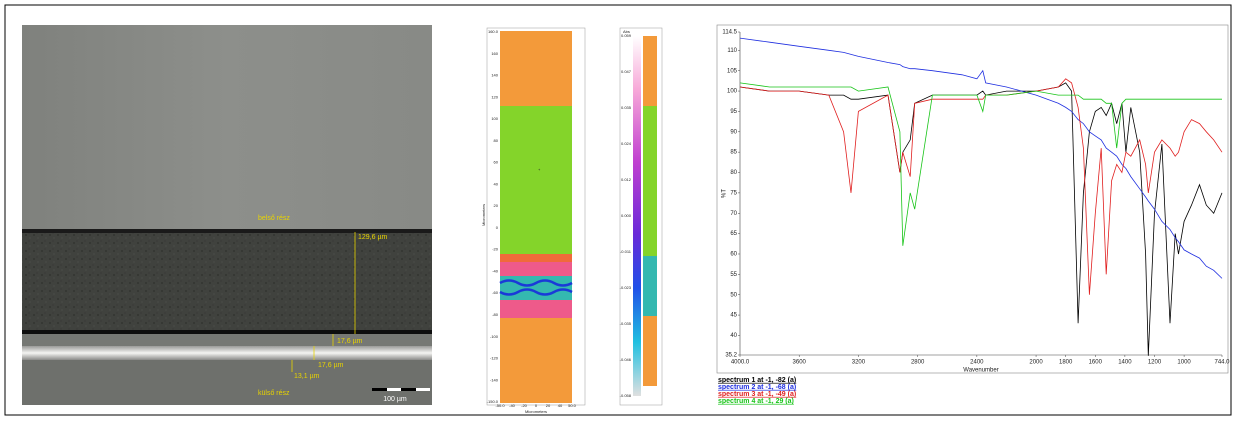 This screenshot has width=1235, height=426. I want to click on map-y-tick: 20, so click(496, 205).